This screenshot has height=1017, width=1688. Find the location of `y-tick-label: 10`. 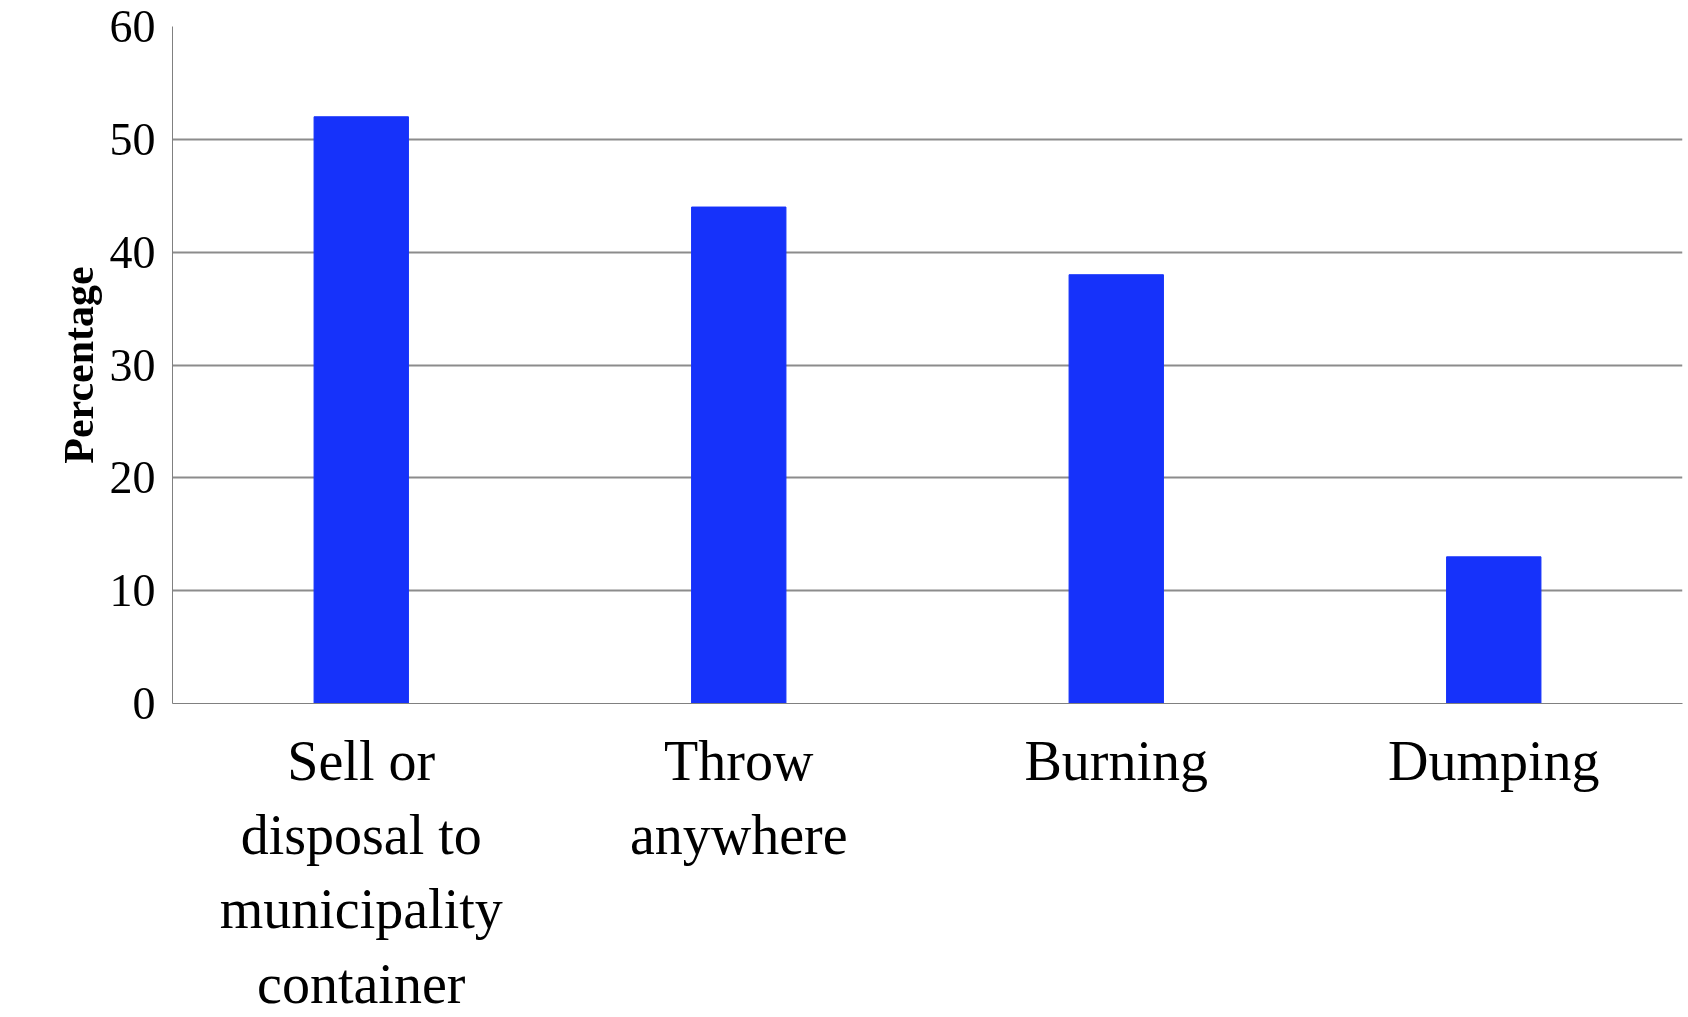

y-tick-label: 10 is located at coordinates (132, 591).